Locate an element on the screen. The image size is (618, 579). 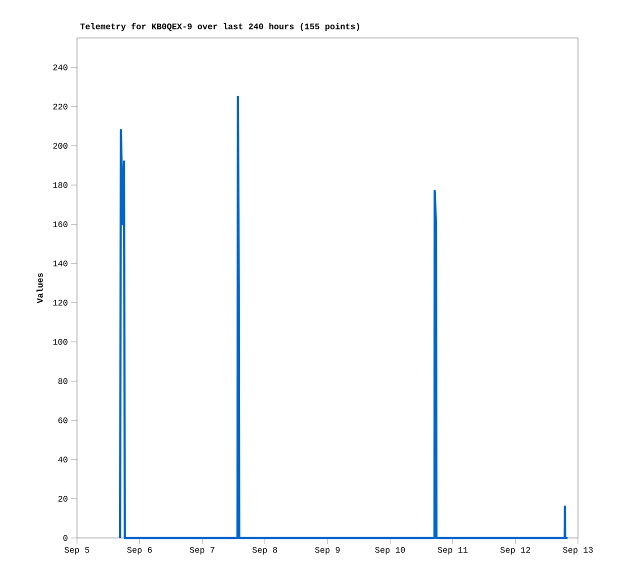
x-tick-label: Sep 5 is located at coordinates (77, 550).